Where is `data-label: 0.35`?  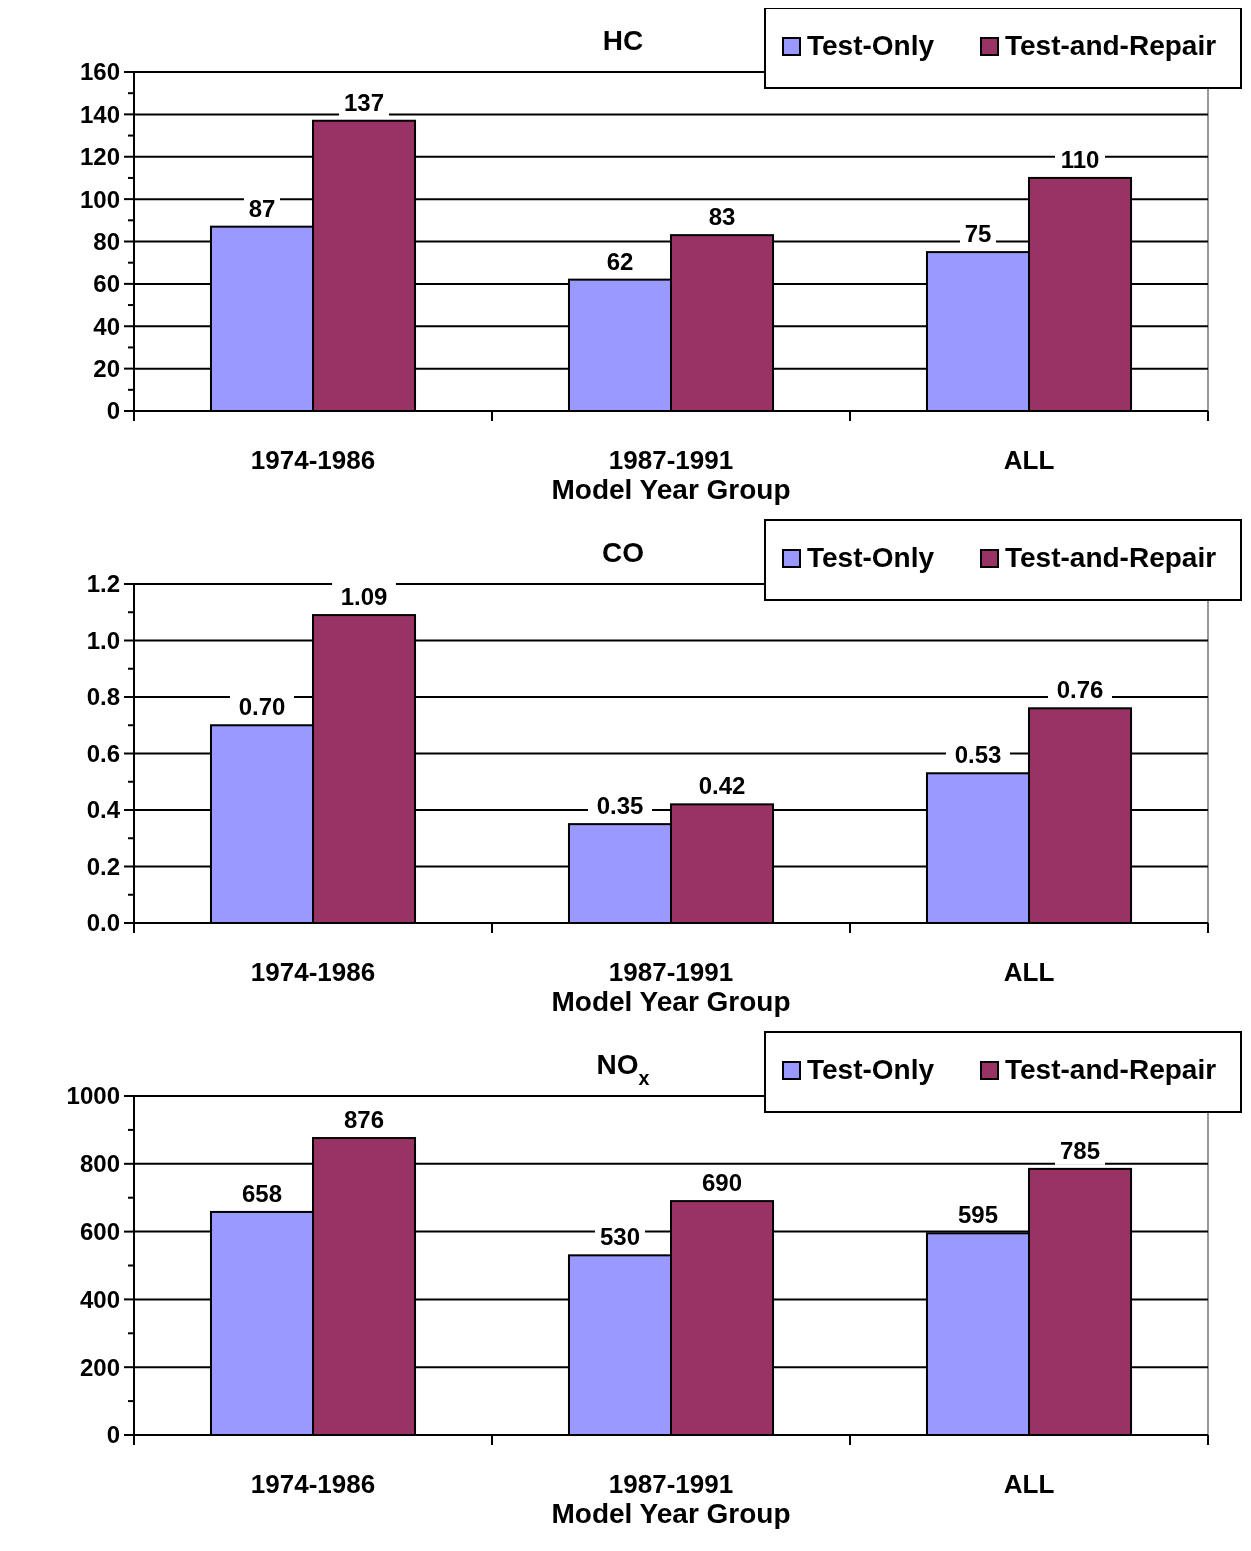
data-label: 0.35 is located at coordinates (620, 806).